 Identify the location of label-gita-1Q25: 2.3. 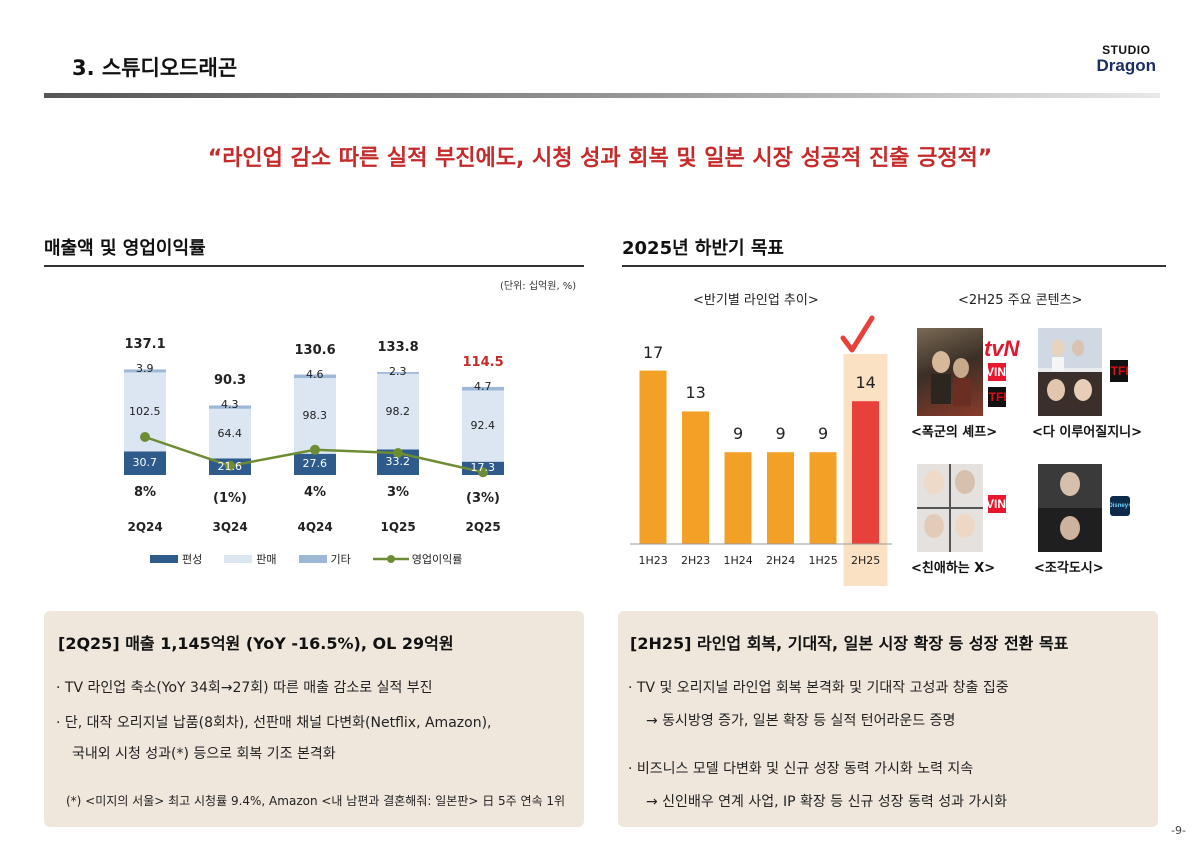
(398, 372).